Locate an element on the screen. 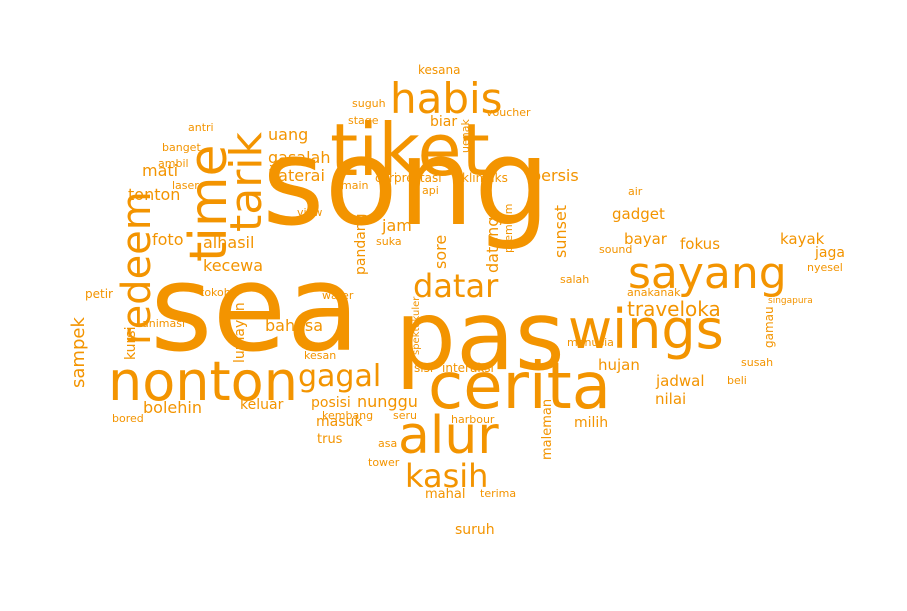 This screenshot has height=611, width=907. word-kecewa: kecewa is located at coordinates (233, 265).